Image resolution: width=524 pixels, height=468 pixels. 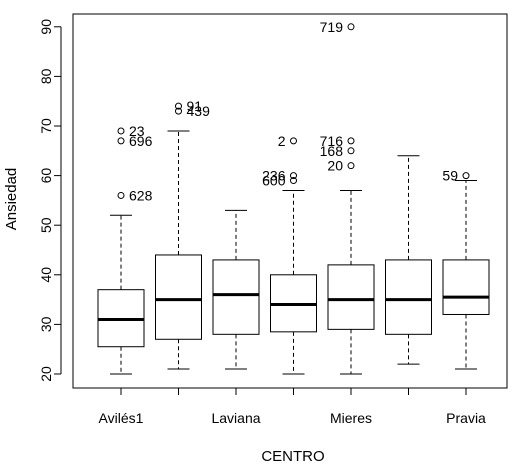 I want to click on y-axis-label: Ansiedad, so click(x=11, y=199).